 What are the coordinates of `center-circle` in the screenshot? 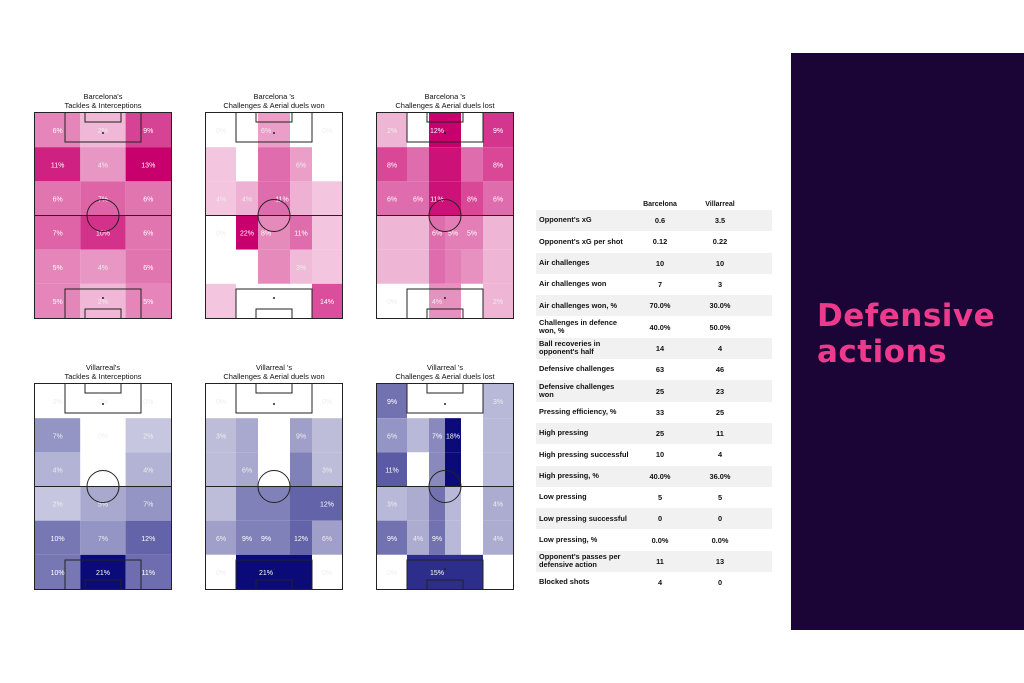 It's located at (274, 486).